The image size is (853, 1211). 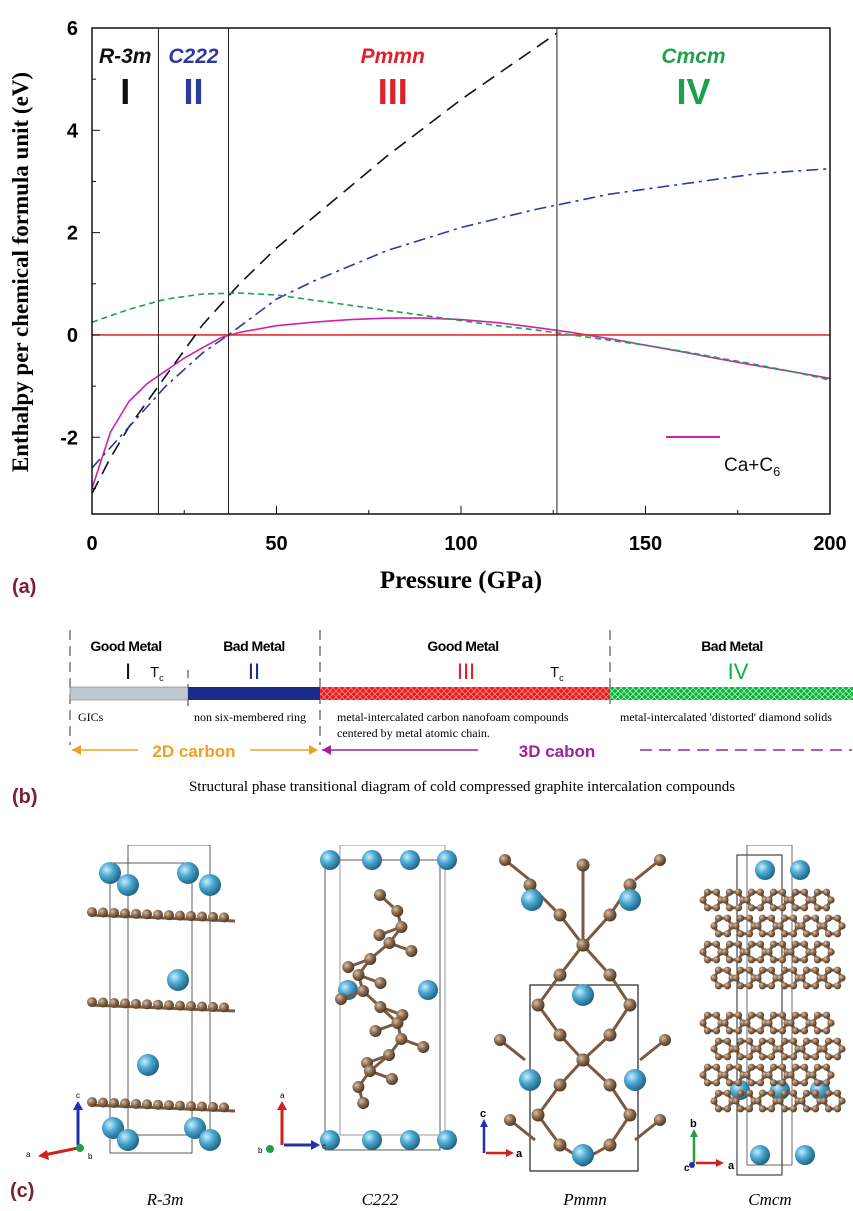 I want to click on tc-label-i: Tc, so click(x=157, y=673).